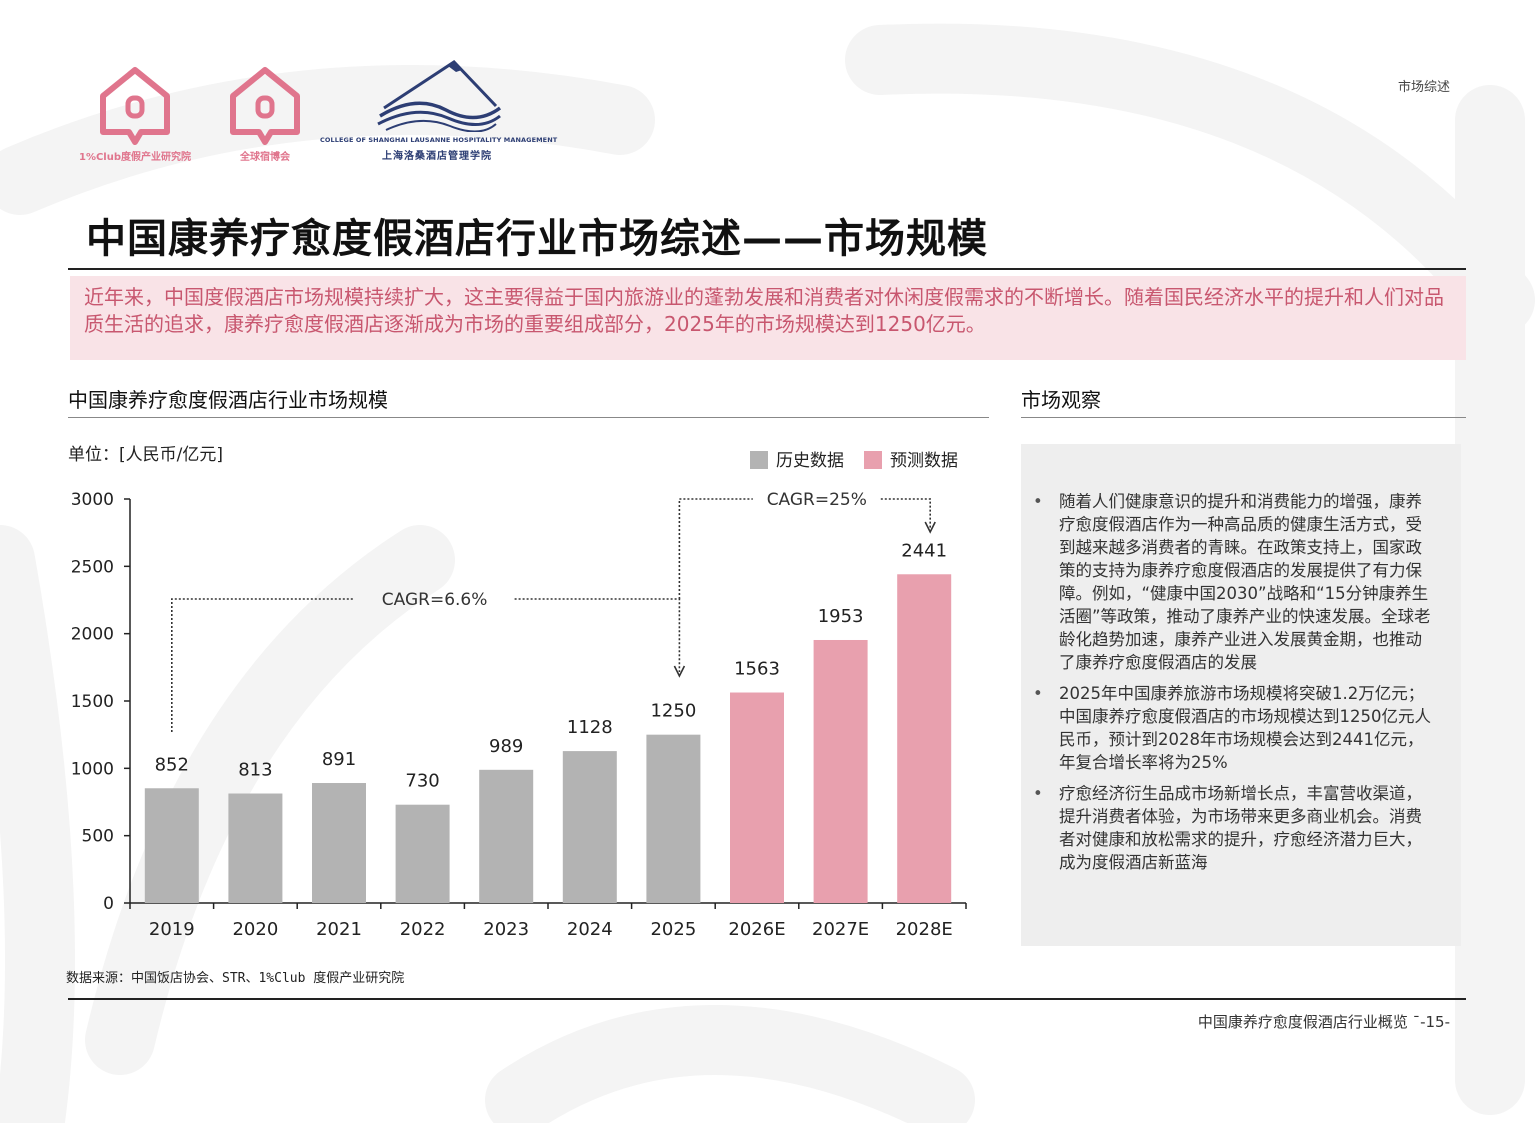 This screenshot has width=1536, height=1123. Describe the element at coordinates (673, 711) in the screenshot. I see `data-label: 1250` at that location.